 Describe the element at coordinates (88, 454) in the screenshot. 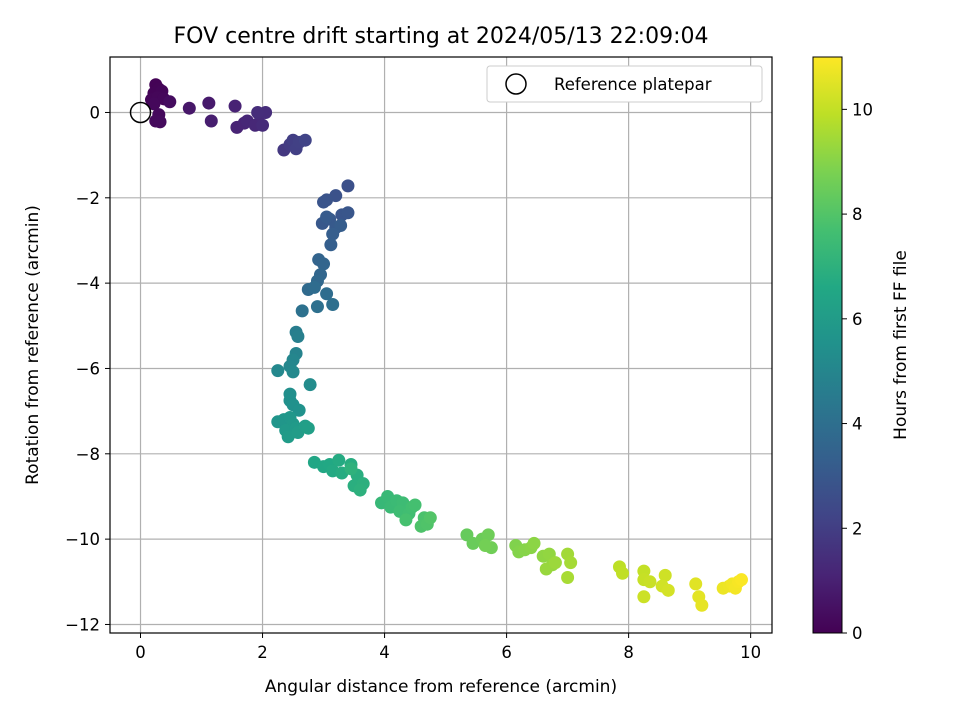

I see `y-tick-label: −8` at that location.